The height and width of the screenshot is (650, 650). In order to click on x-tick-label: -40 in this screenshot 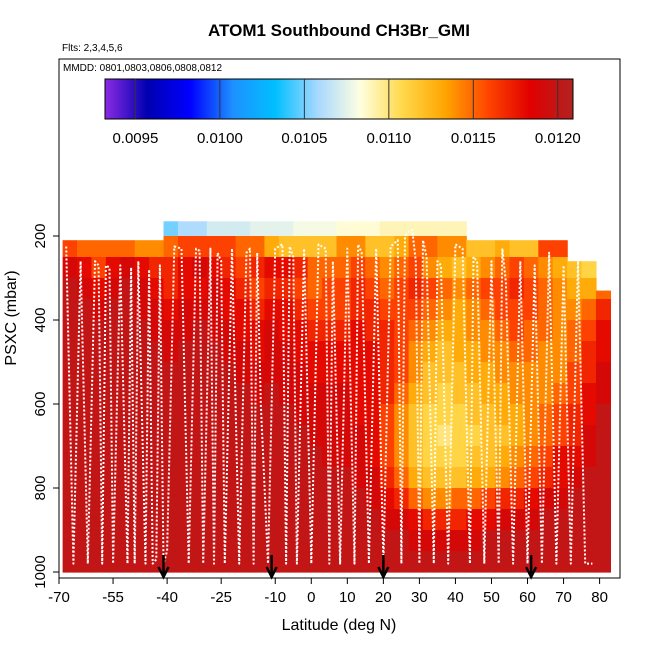, I will do `click(167, 597)`.